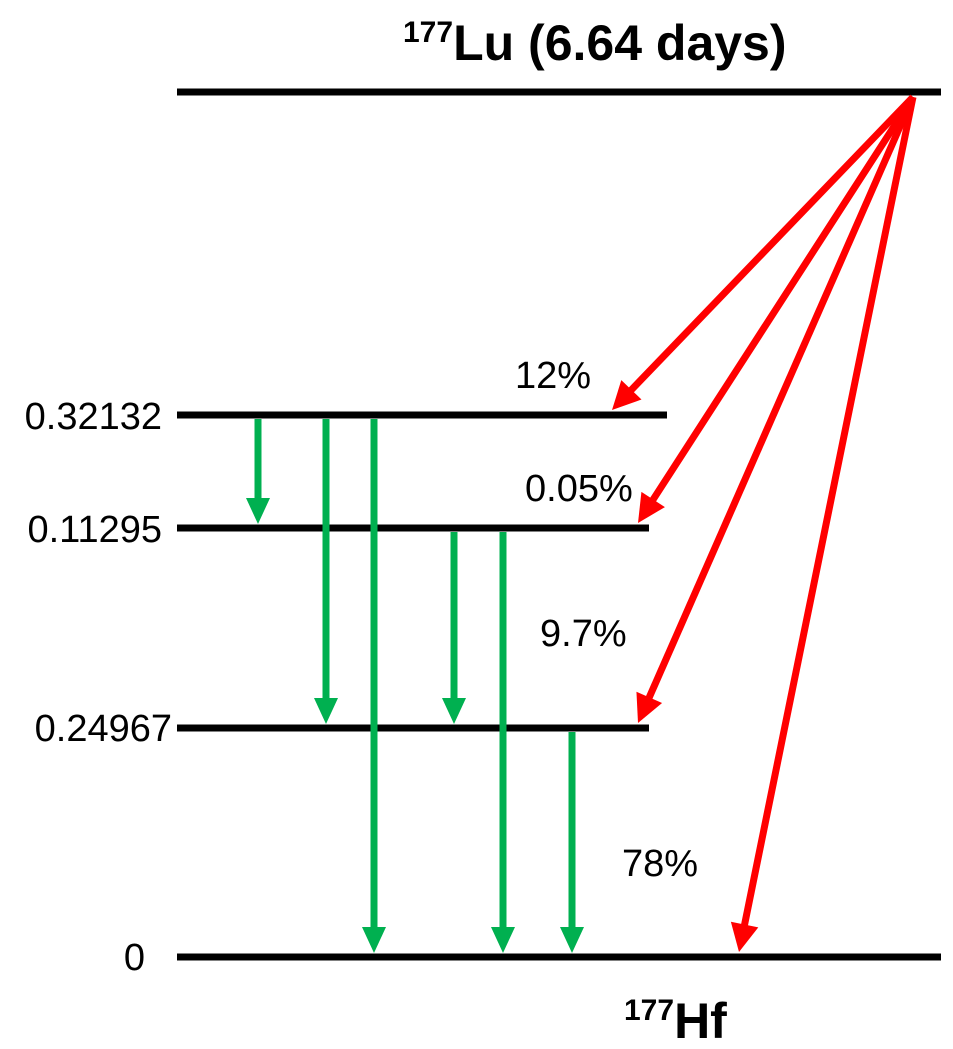  I want to click on parent-nuclide-title: 177Lu (6.64 days), so click(595, 43).